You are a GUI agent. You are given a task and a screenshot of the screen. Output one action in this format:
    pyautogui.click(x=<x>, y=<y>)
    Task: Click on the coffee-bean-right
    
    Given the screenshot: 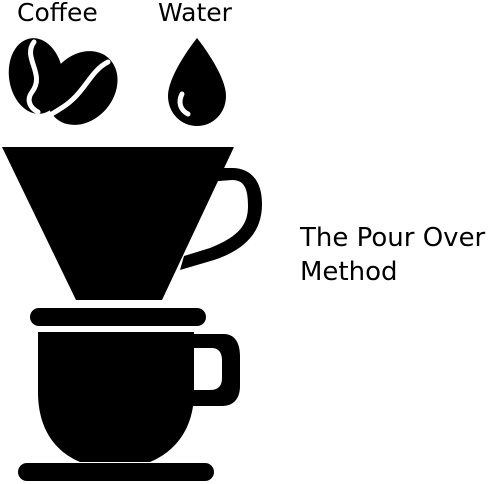 What is the action you would take?
    pyautogui.click(x=82, y=88)
    